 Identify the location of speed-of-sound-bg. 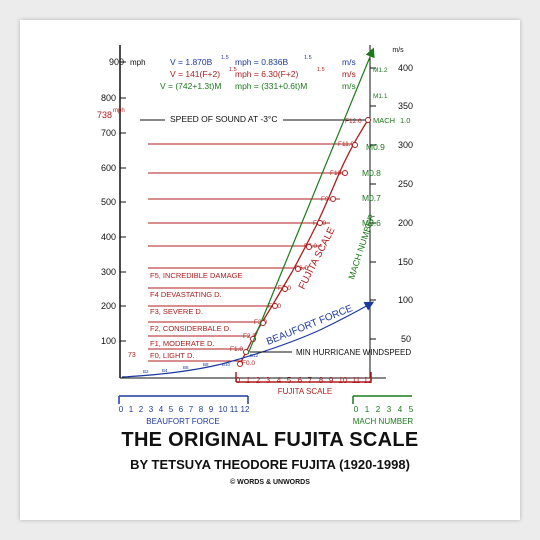
(224, 118).